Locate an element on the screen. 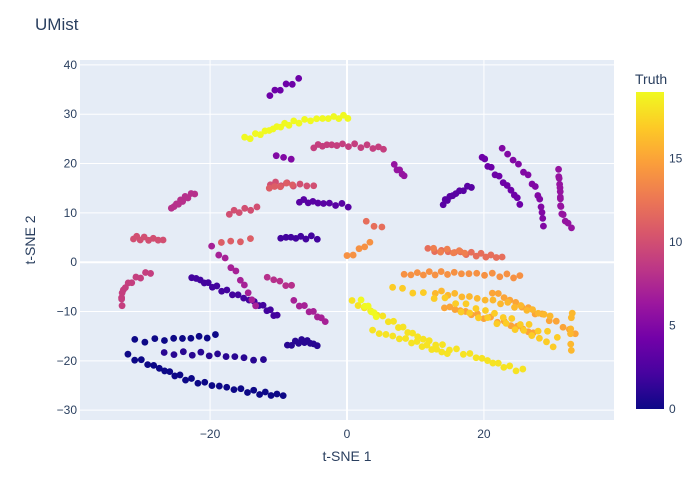 The image size is (700, 500). y-tick-label: 30 is located at coordinates (71, 114).